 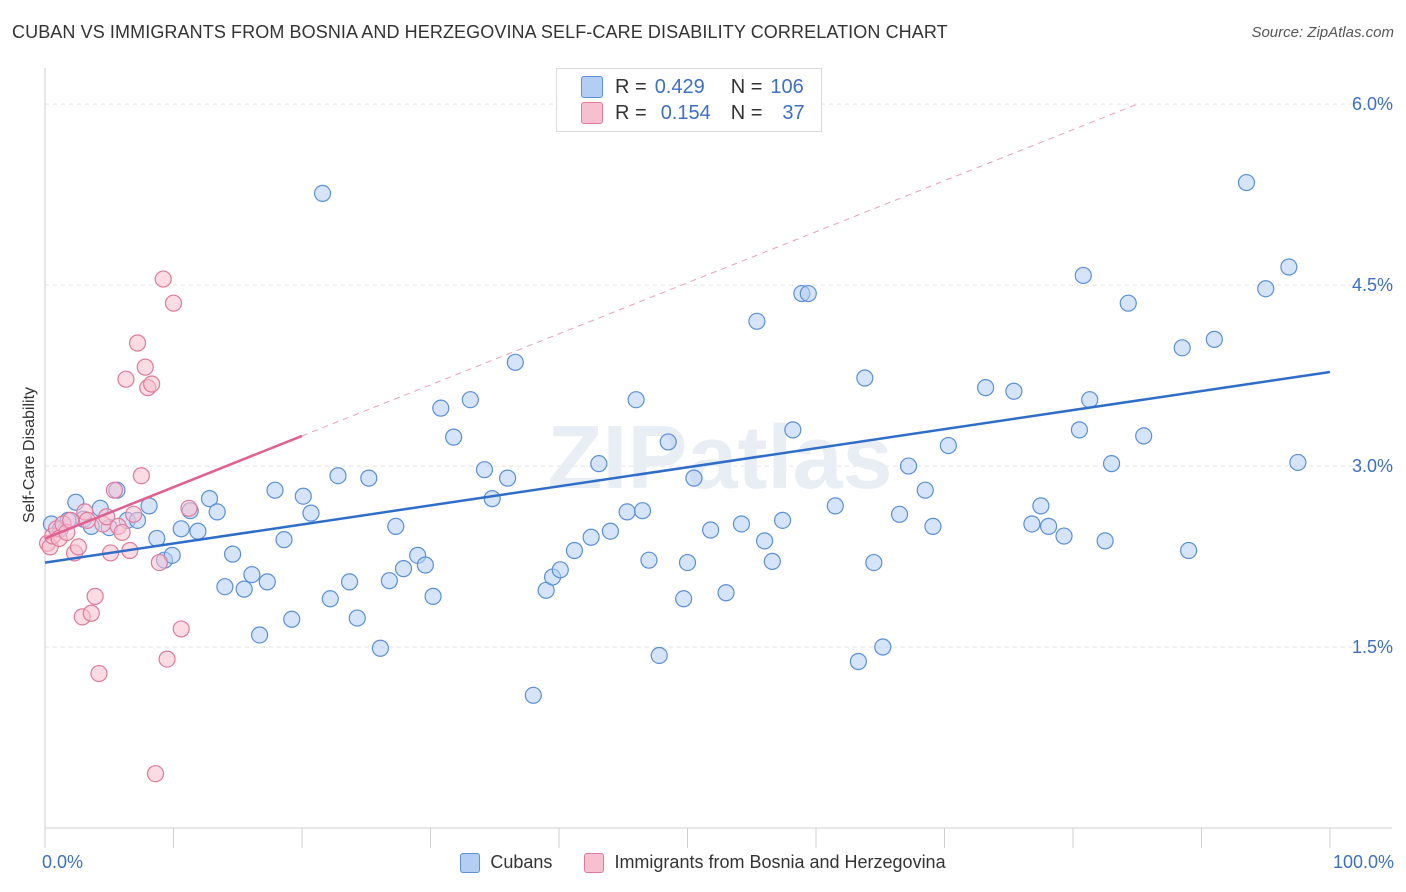 I want to click on x-tick-label-max: 100.0%, so click(x=1363, y=862).